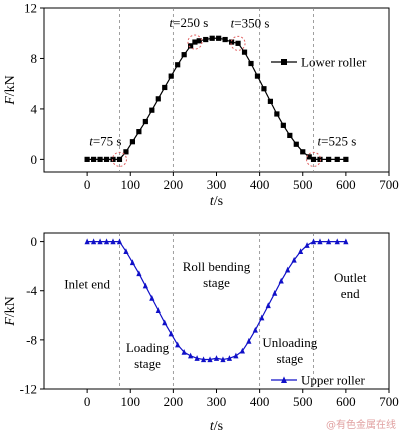 The height and width of the screenshot is (433, 400). Describe the element at coordinates (350, 277) in the screenshot. I see `stage-label: Outlet` at that location.